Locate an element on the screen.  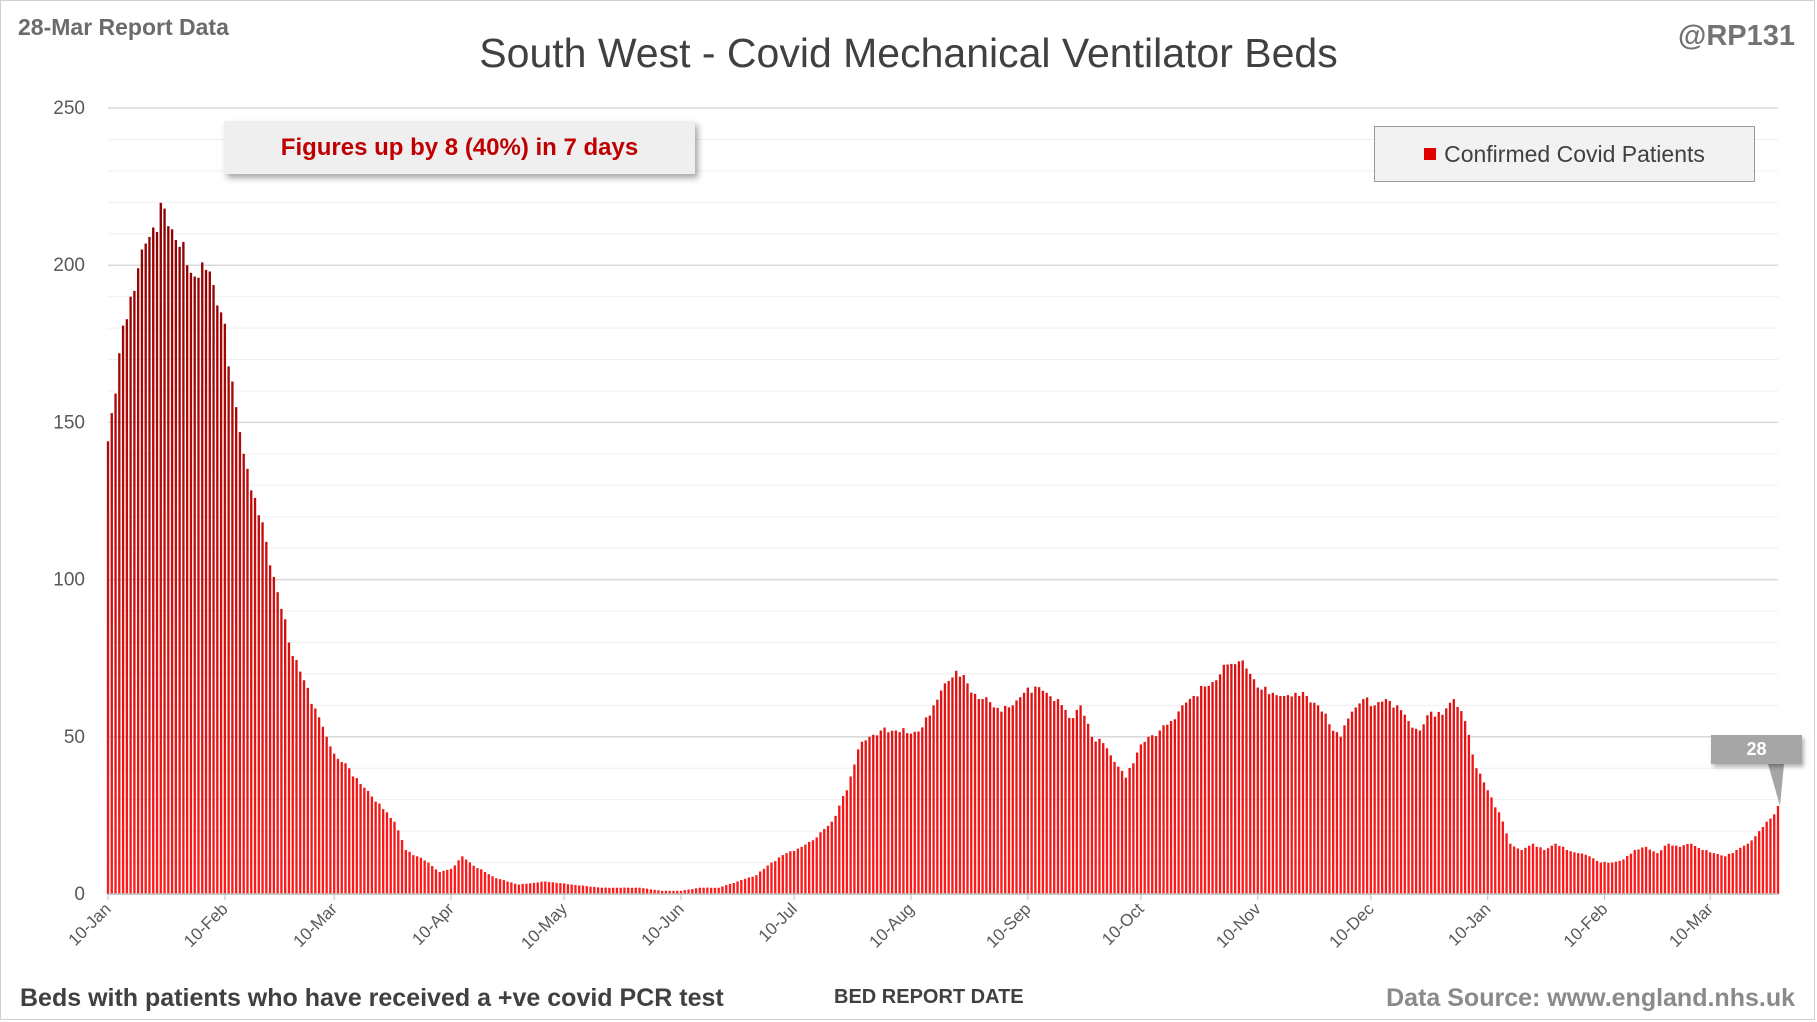
x-tick-label: 10-Jul is located at coordinates (778, 922).